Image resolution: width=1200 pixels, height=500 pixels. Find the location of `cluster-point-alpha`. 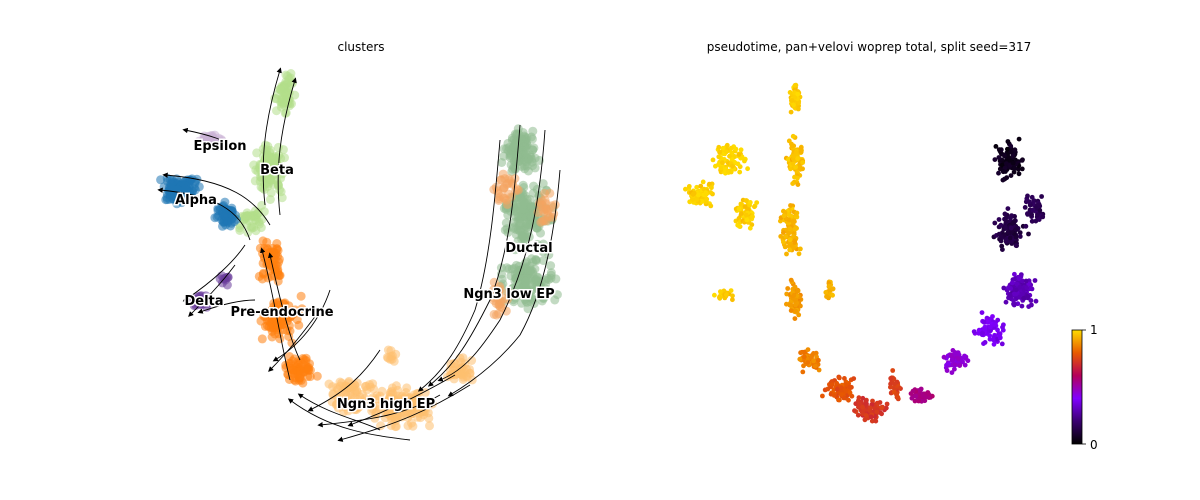

cluster-point-alpha is located at coordinates (199, 187).